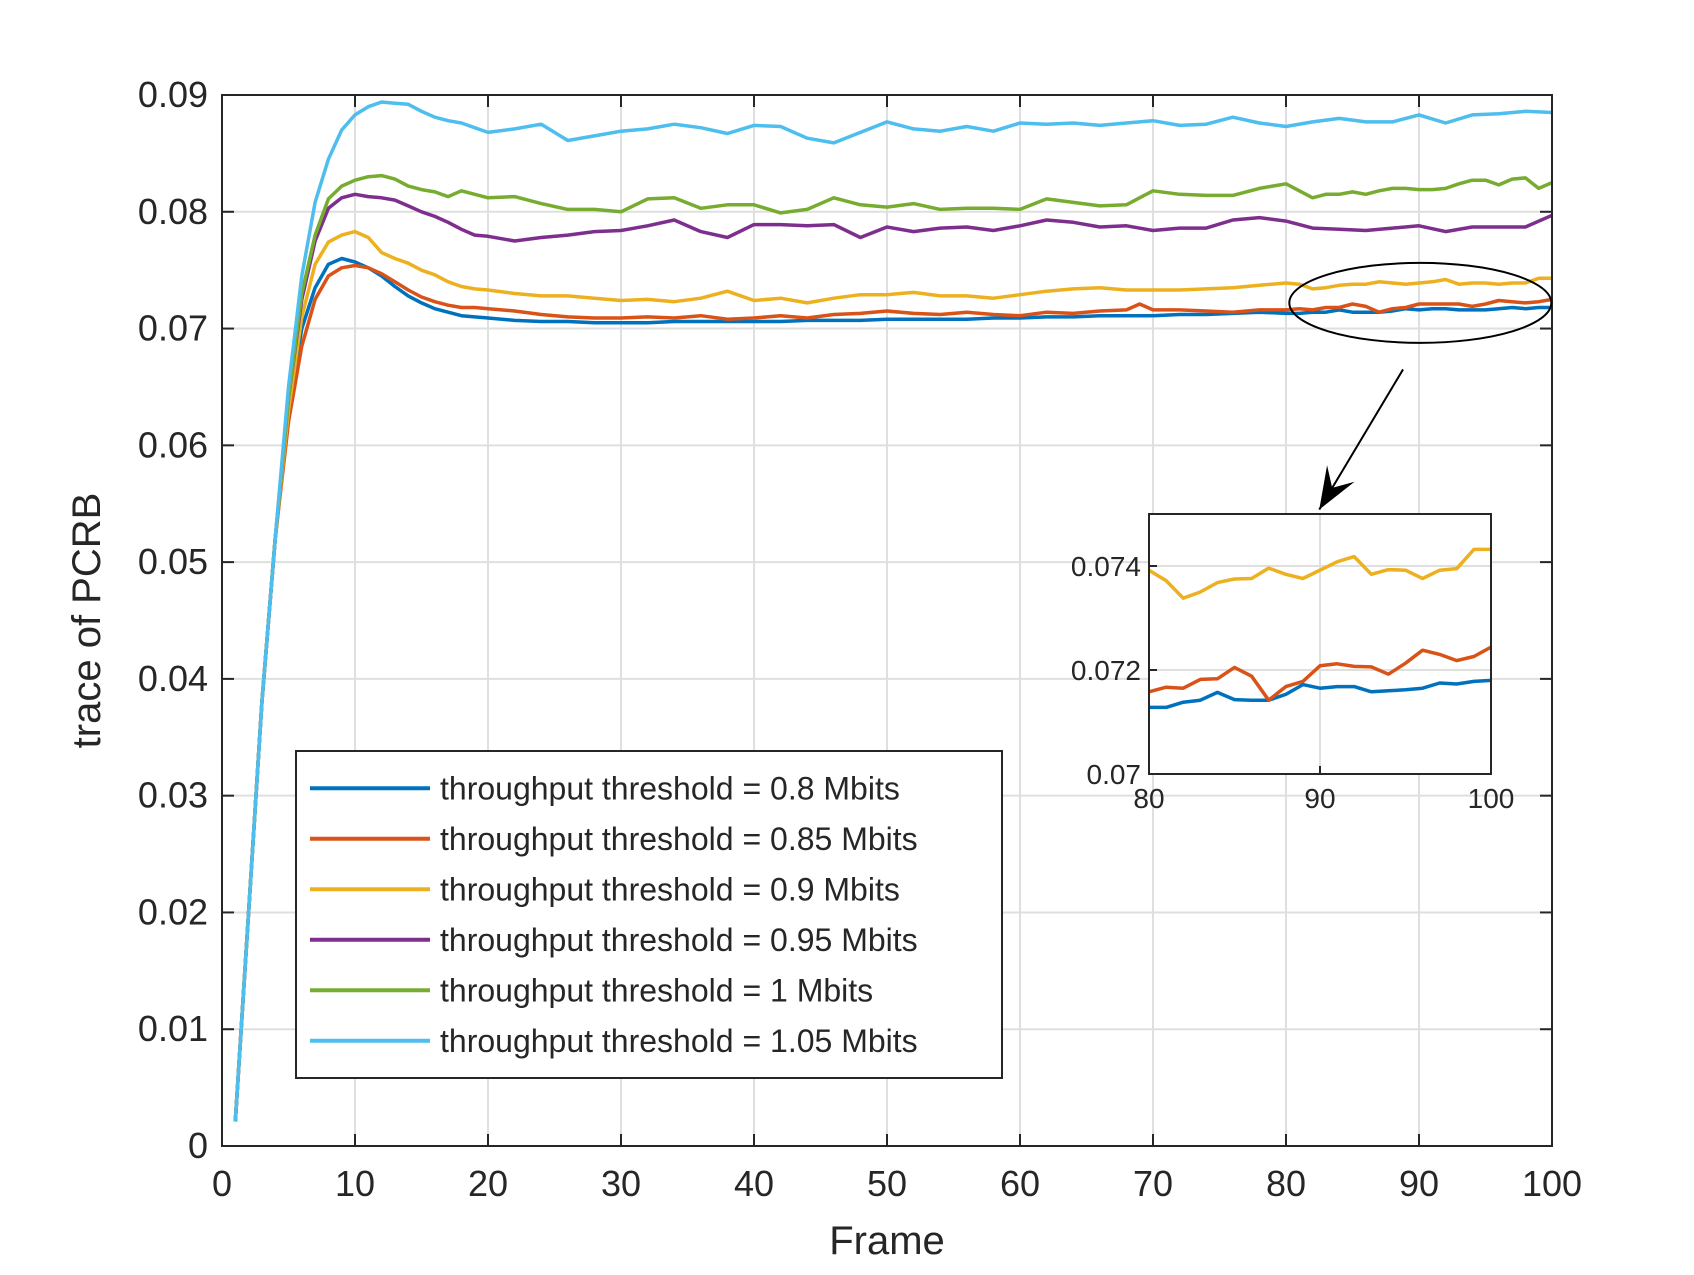 The height and width of the screenshot is (1275, 1694). Describe the element at coordinates (1361, 439) in the screenshot. I see `zoom-arrow-line` at that location.